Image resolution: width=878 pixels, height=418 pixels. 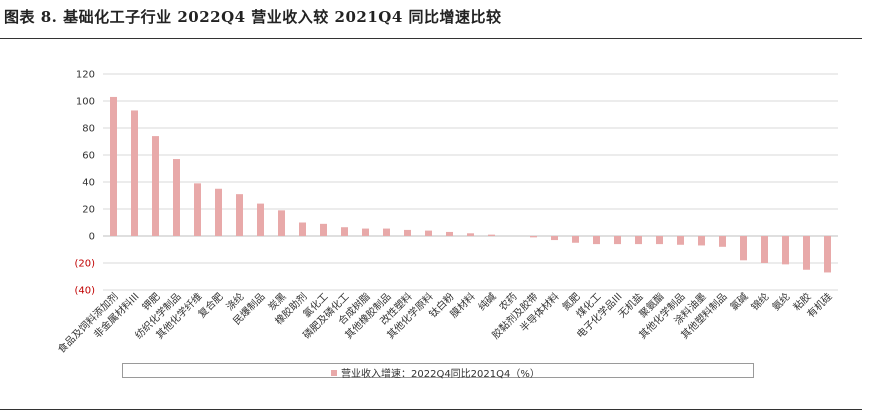 What do you see at coordinates (253, 17) in the screenshot?
I see `chart-title: 图表 8. 基础化工子行业 2022Q4 营业收入较 2021Q4 同比增速比较` at bounding box center [253, 17].